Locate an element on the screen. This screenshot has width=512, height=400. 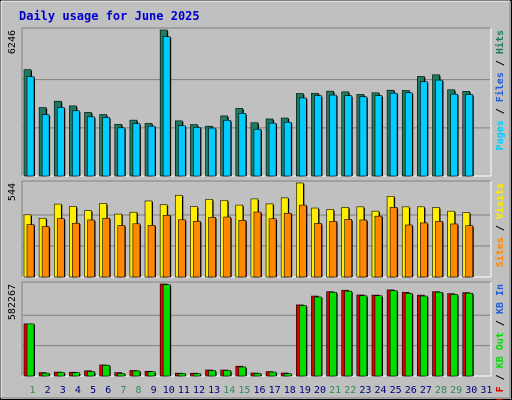
legend-entry: KB Out is located at coordinates (500, 350).